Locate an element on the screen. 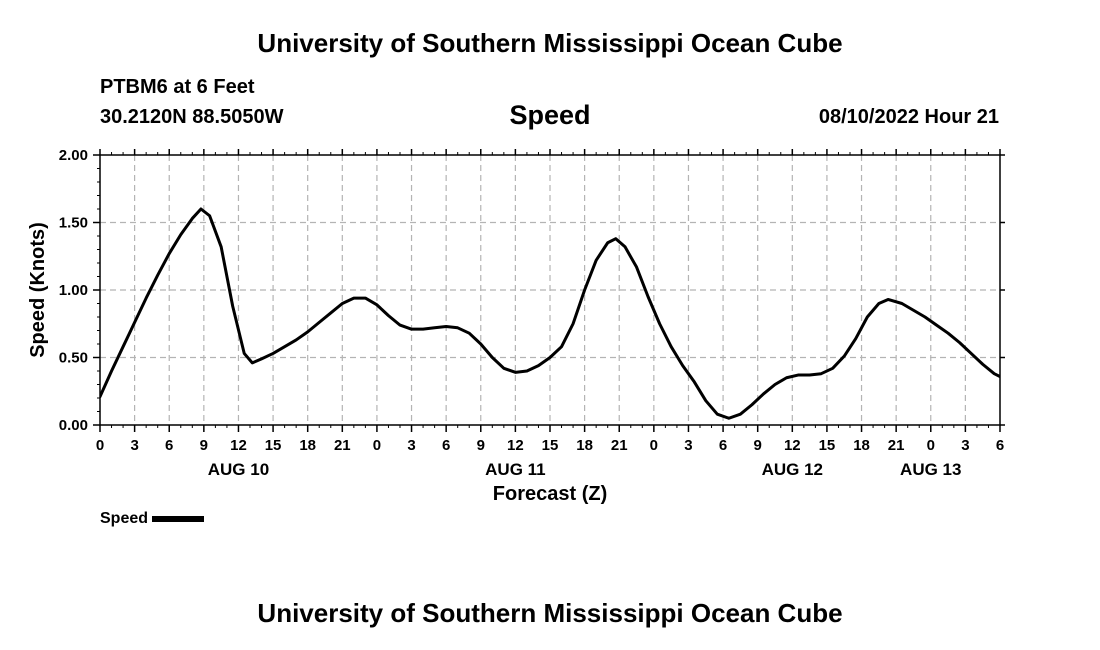 This screenshot has height=650, width=1100. y-tick-label: 1.00 is located at coordinates (73, 290).